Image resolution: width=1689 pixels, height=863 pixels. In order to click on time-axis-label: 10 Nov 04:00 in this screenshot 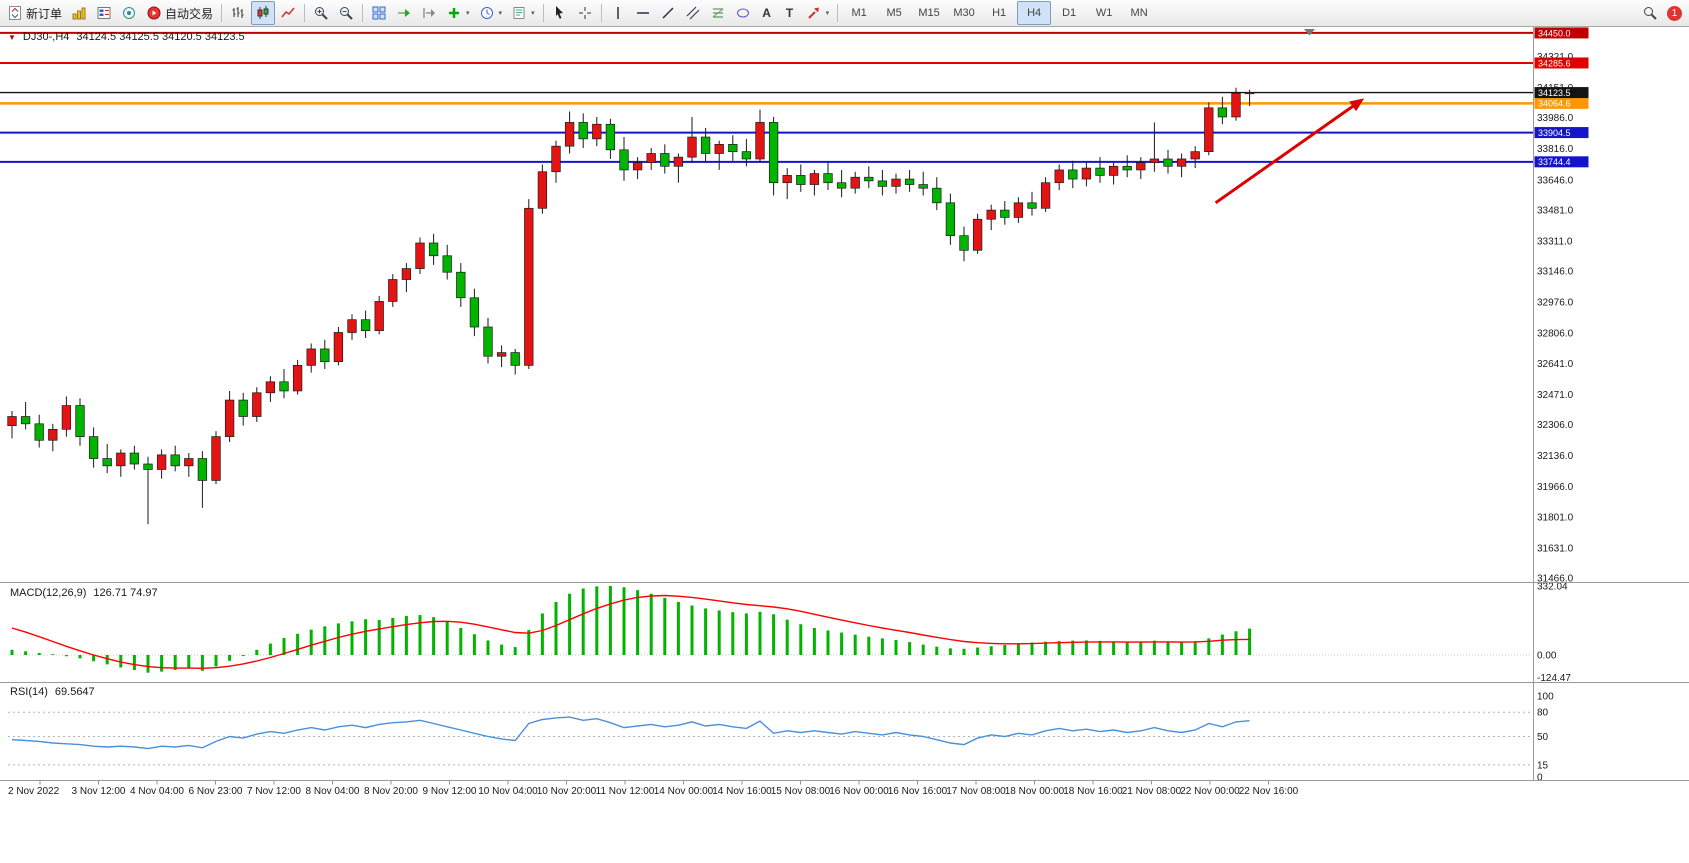, I will do `click(508, 791)`.